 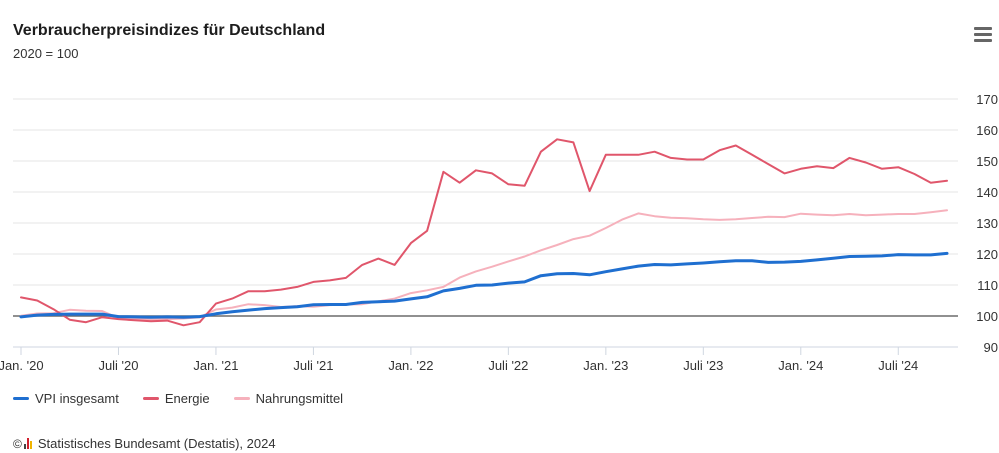 I want to click on x-tick-label: Juli '21, so click(x=313, y=365).